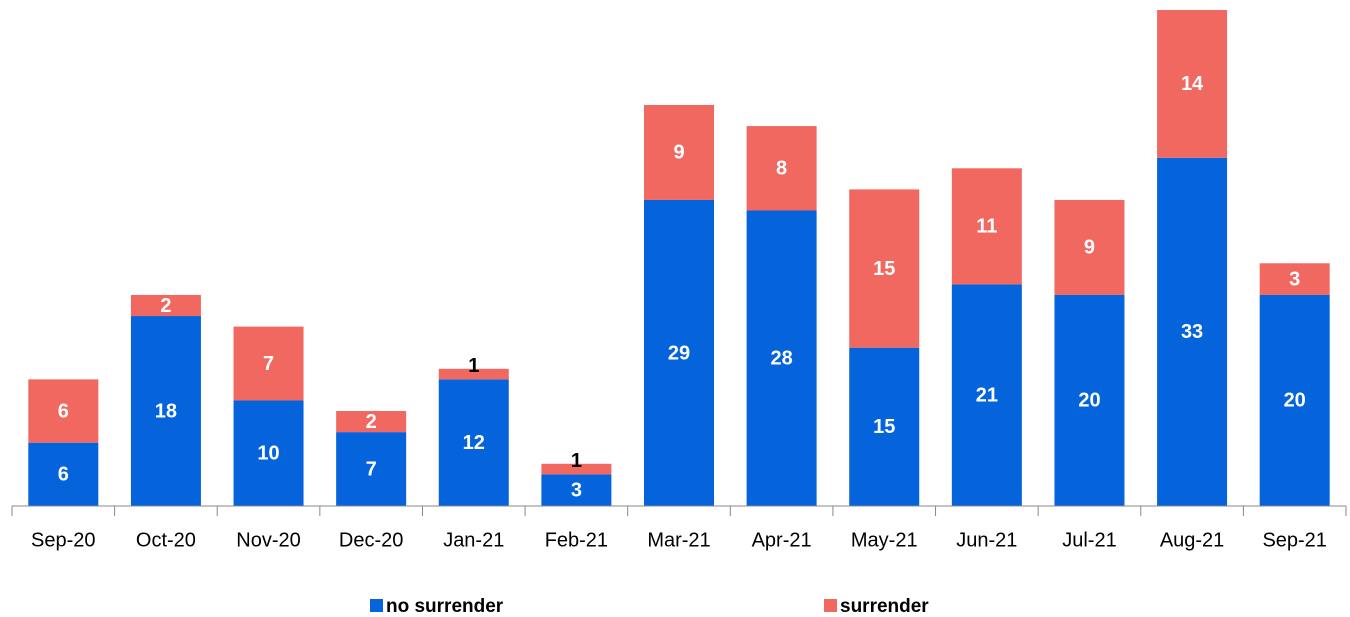  What do you see at coordinates (371, 540) in the screenshot?
I see `x-tick-label: Dec-20` at bounding box center [371, 540].